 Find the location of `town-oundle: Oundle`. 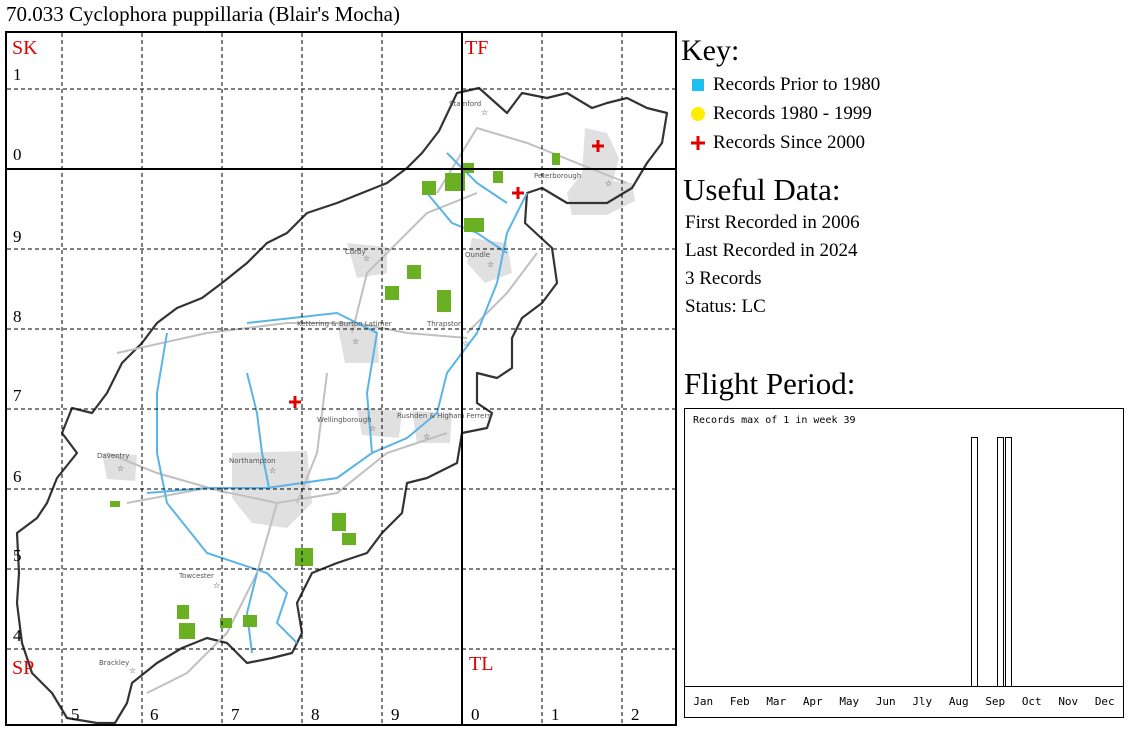

town-oundle: Oundle is located at coordinates (477, 255).